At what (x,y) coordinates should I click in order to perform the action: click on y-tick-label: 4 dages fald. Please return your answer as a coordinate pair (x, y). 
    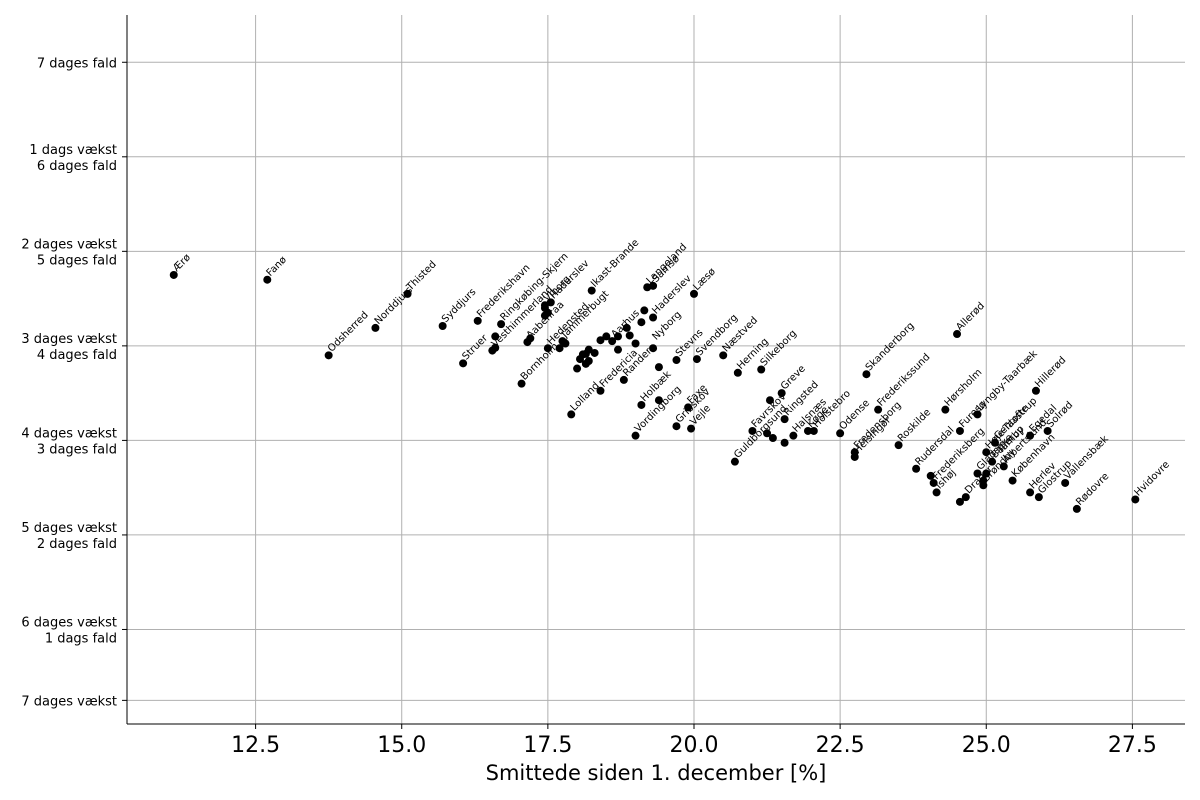
    Looking at the image, I should click on (77, 355).